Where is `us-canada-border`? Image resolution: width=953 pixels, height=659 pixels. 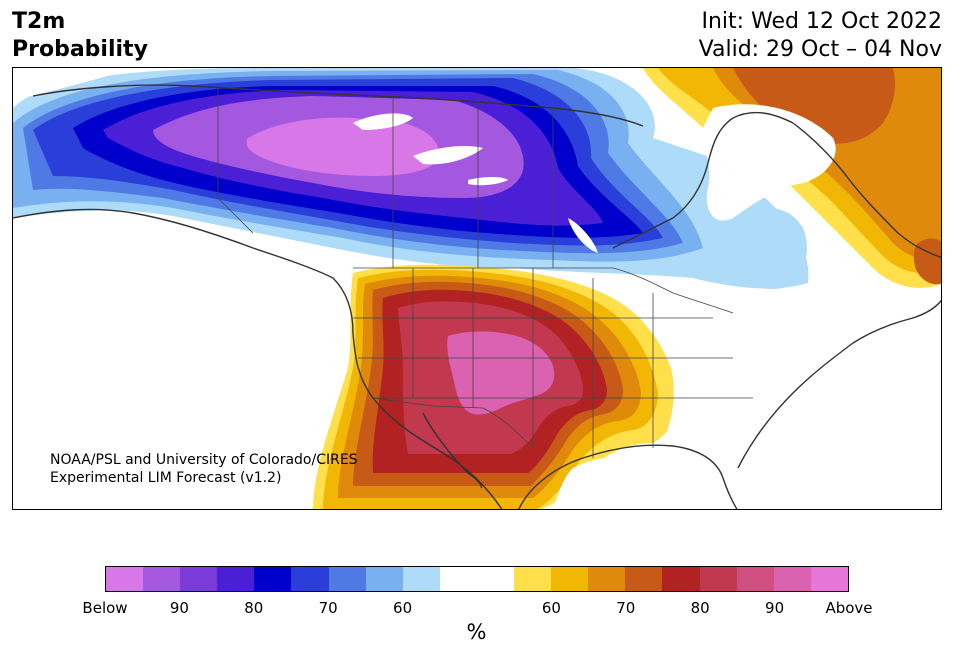
us-canada-border is located at coordinates (543, 290).